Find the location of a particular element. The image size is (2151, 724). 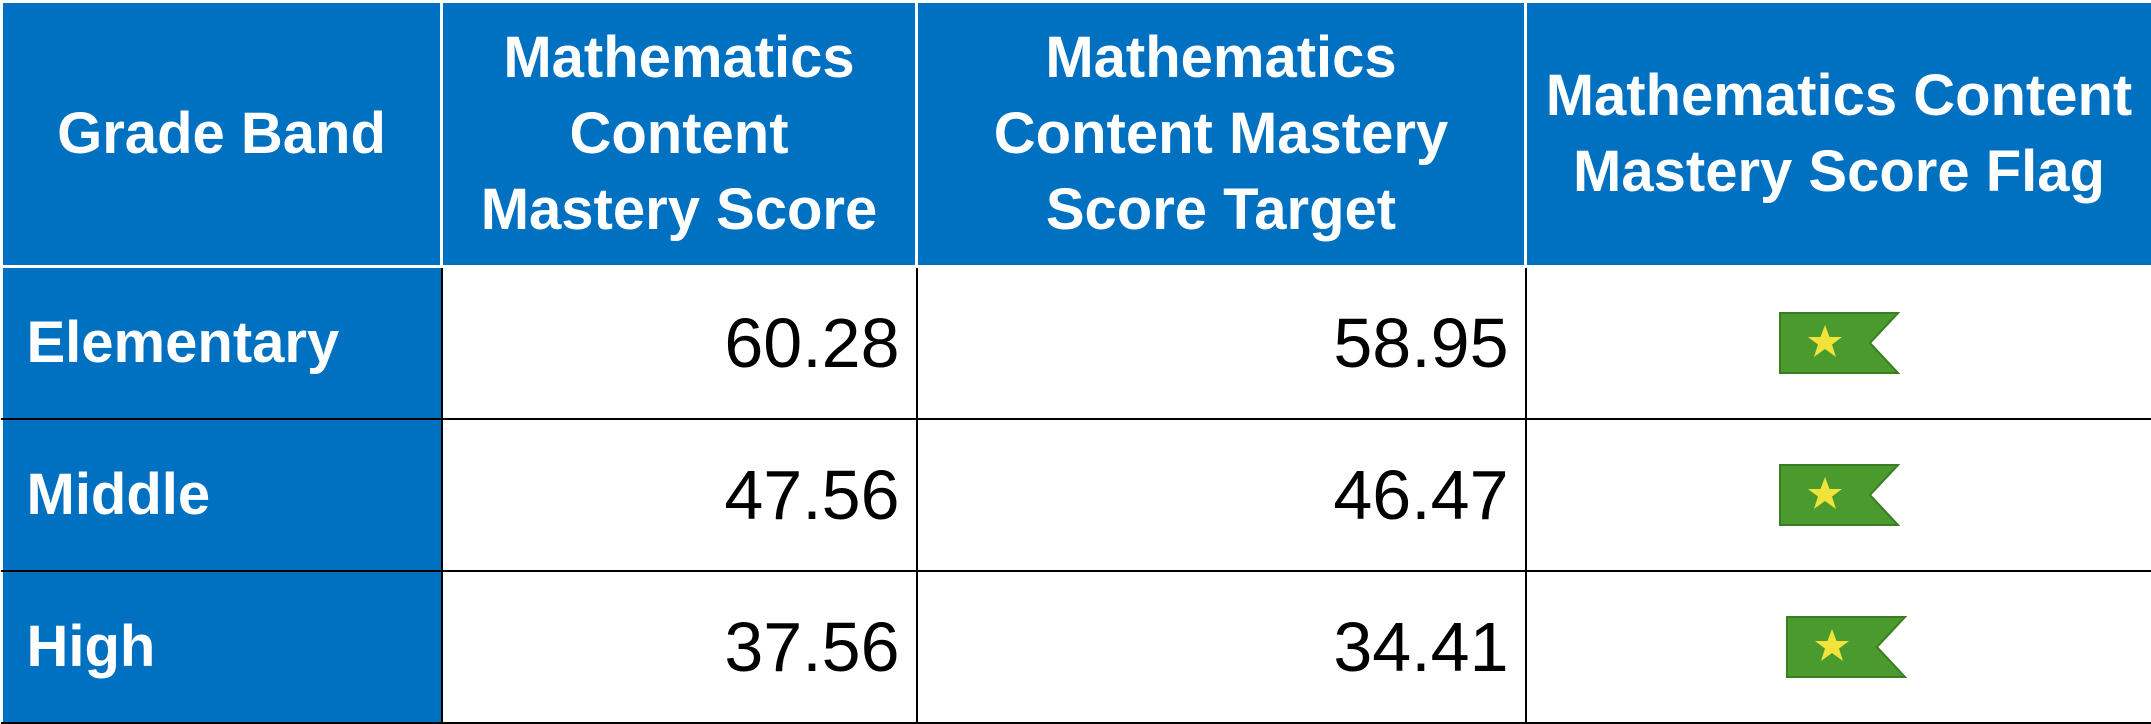

header-cell: Mathematics Content Mastery Score Target is located at coordinates (1221, 134).